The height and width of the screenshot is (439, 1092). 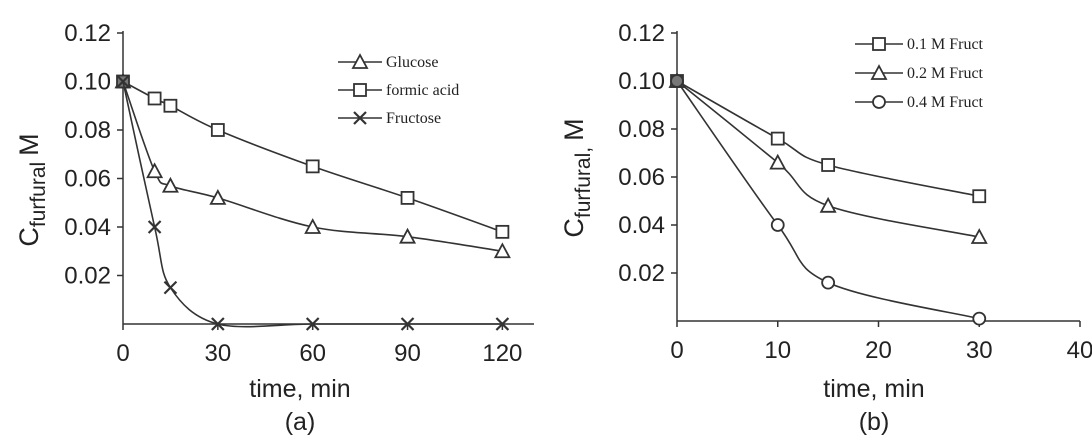 I want to click on legend: 0.1 M Fruct 0.2 M Fruct 0.4 M Fruct, so click(x=919, y=73).